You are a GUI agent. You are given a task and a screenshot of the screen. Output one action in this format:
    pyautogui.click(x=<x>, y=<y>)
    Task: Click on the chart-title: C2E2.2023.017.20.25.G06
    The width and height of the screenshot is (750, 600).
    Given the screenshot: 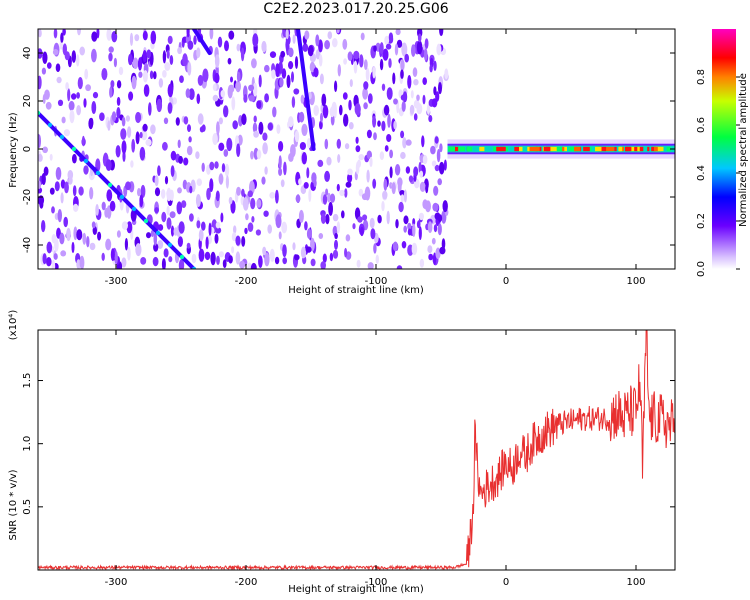 What is the action you would take?
    pyautogui.click(x=356, y=9)
    